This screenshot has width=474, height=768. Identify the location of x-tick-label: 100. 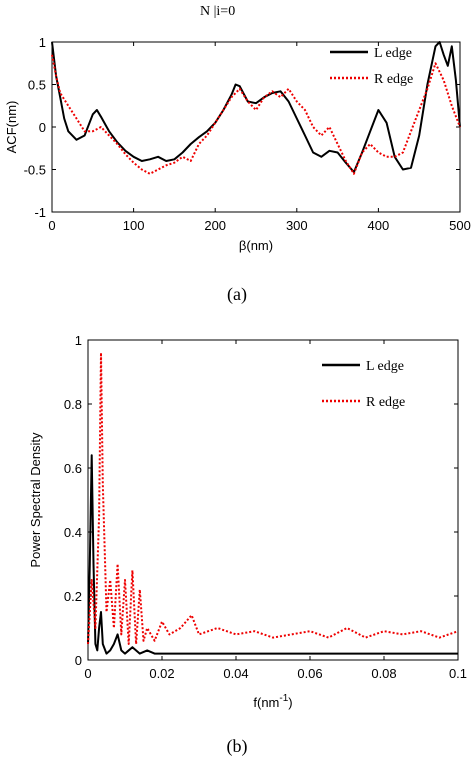
(134, 225).